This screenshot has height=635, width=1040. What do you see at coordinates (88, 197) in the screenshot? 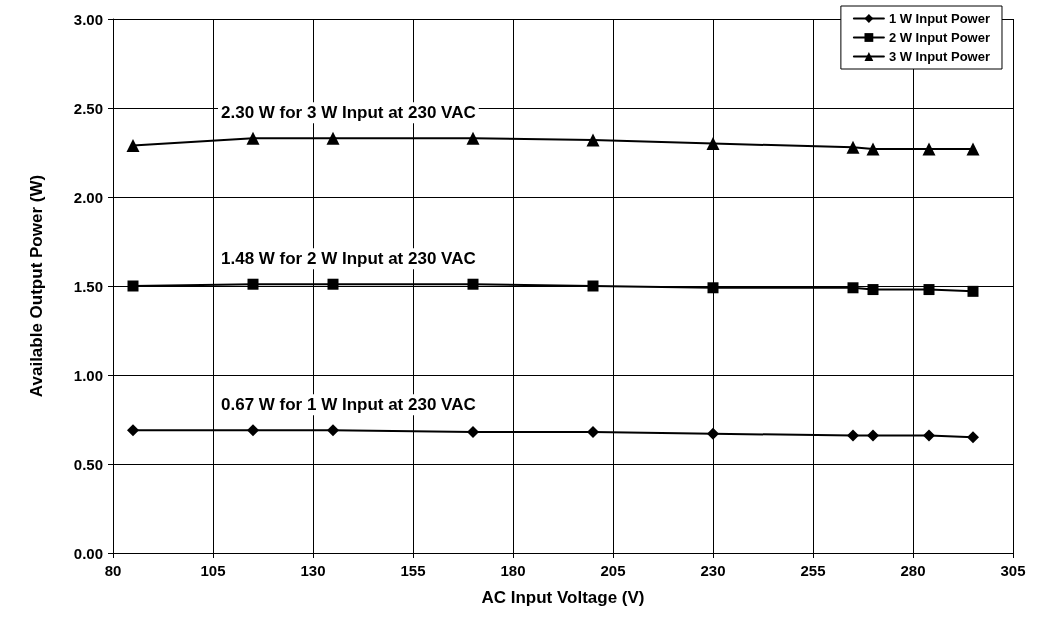
I see `y-tick-label: 2.00` at bounding box center [88, 197].